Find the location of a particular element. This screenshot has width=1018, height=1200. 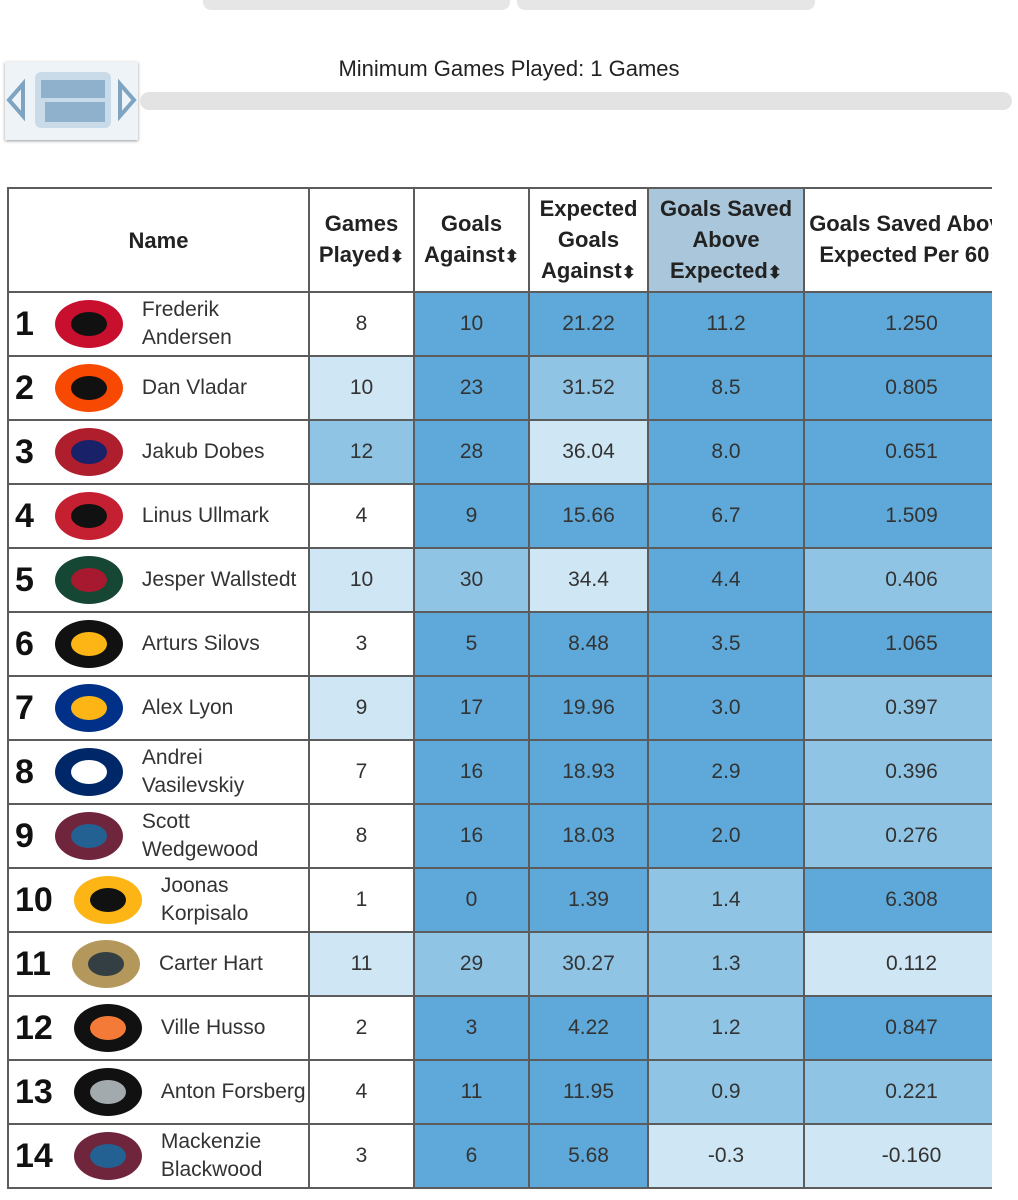

stat-cell: 4.22 is located at coordinates (588, 1028).